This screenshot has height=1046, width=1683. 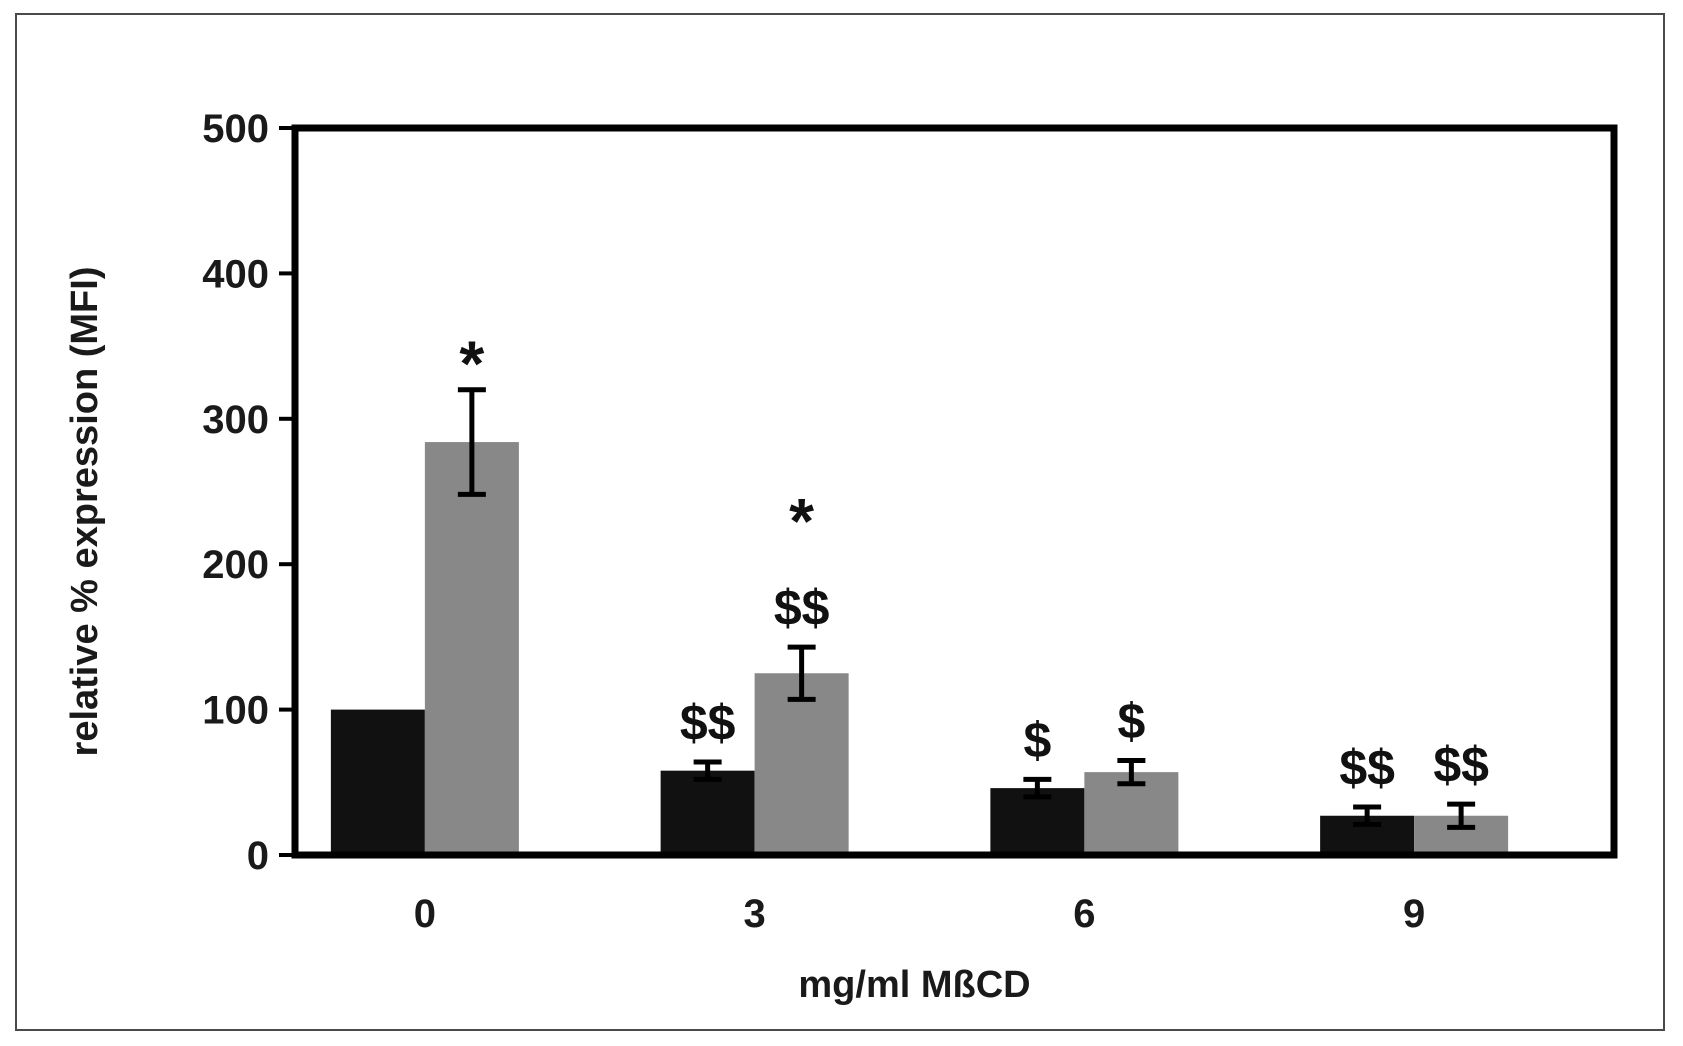 I want to click on y-axis-ticks: 0 100 200 300 400 500, so click(x=248, y=492).